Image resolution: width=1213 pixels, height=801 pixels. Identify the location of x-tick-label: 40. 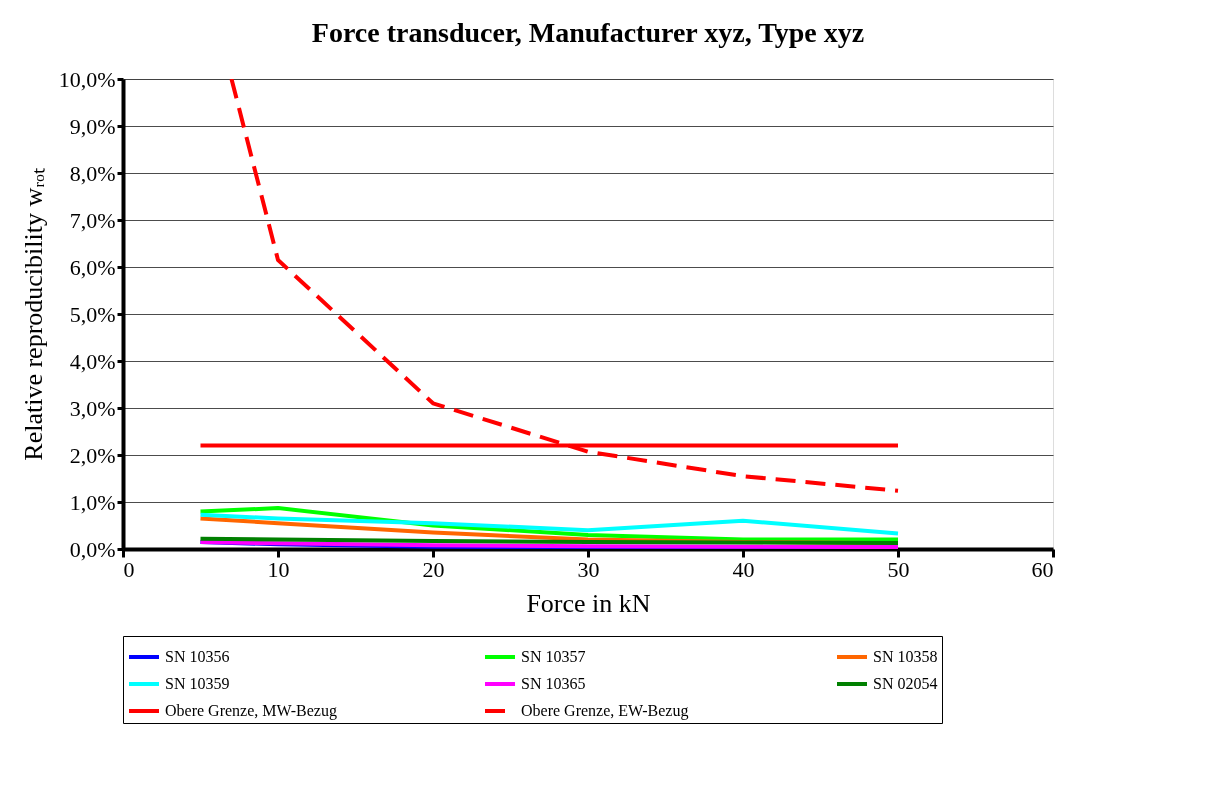
(743, 569).